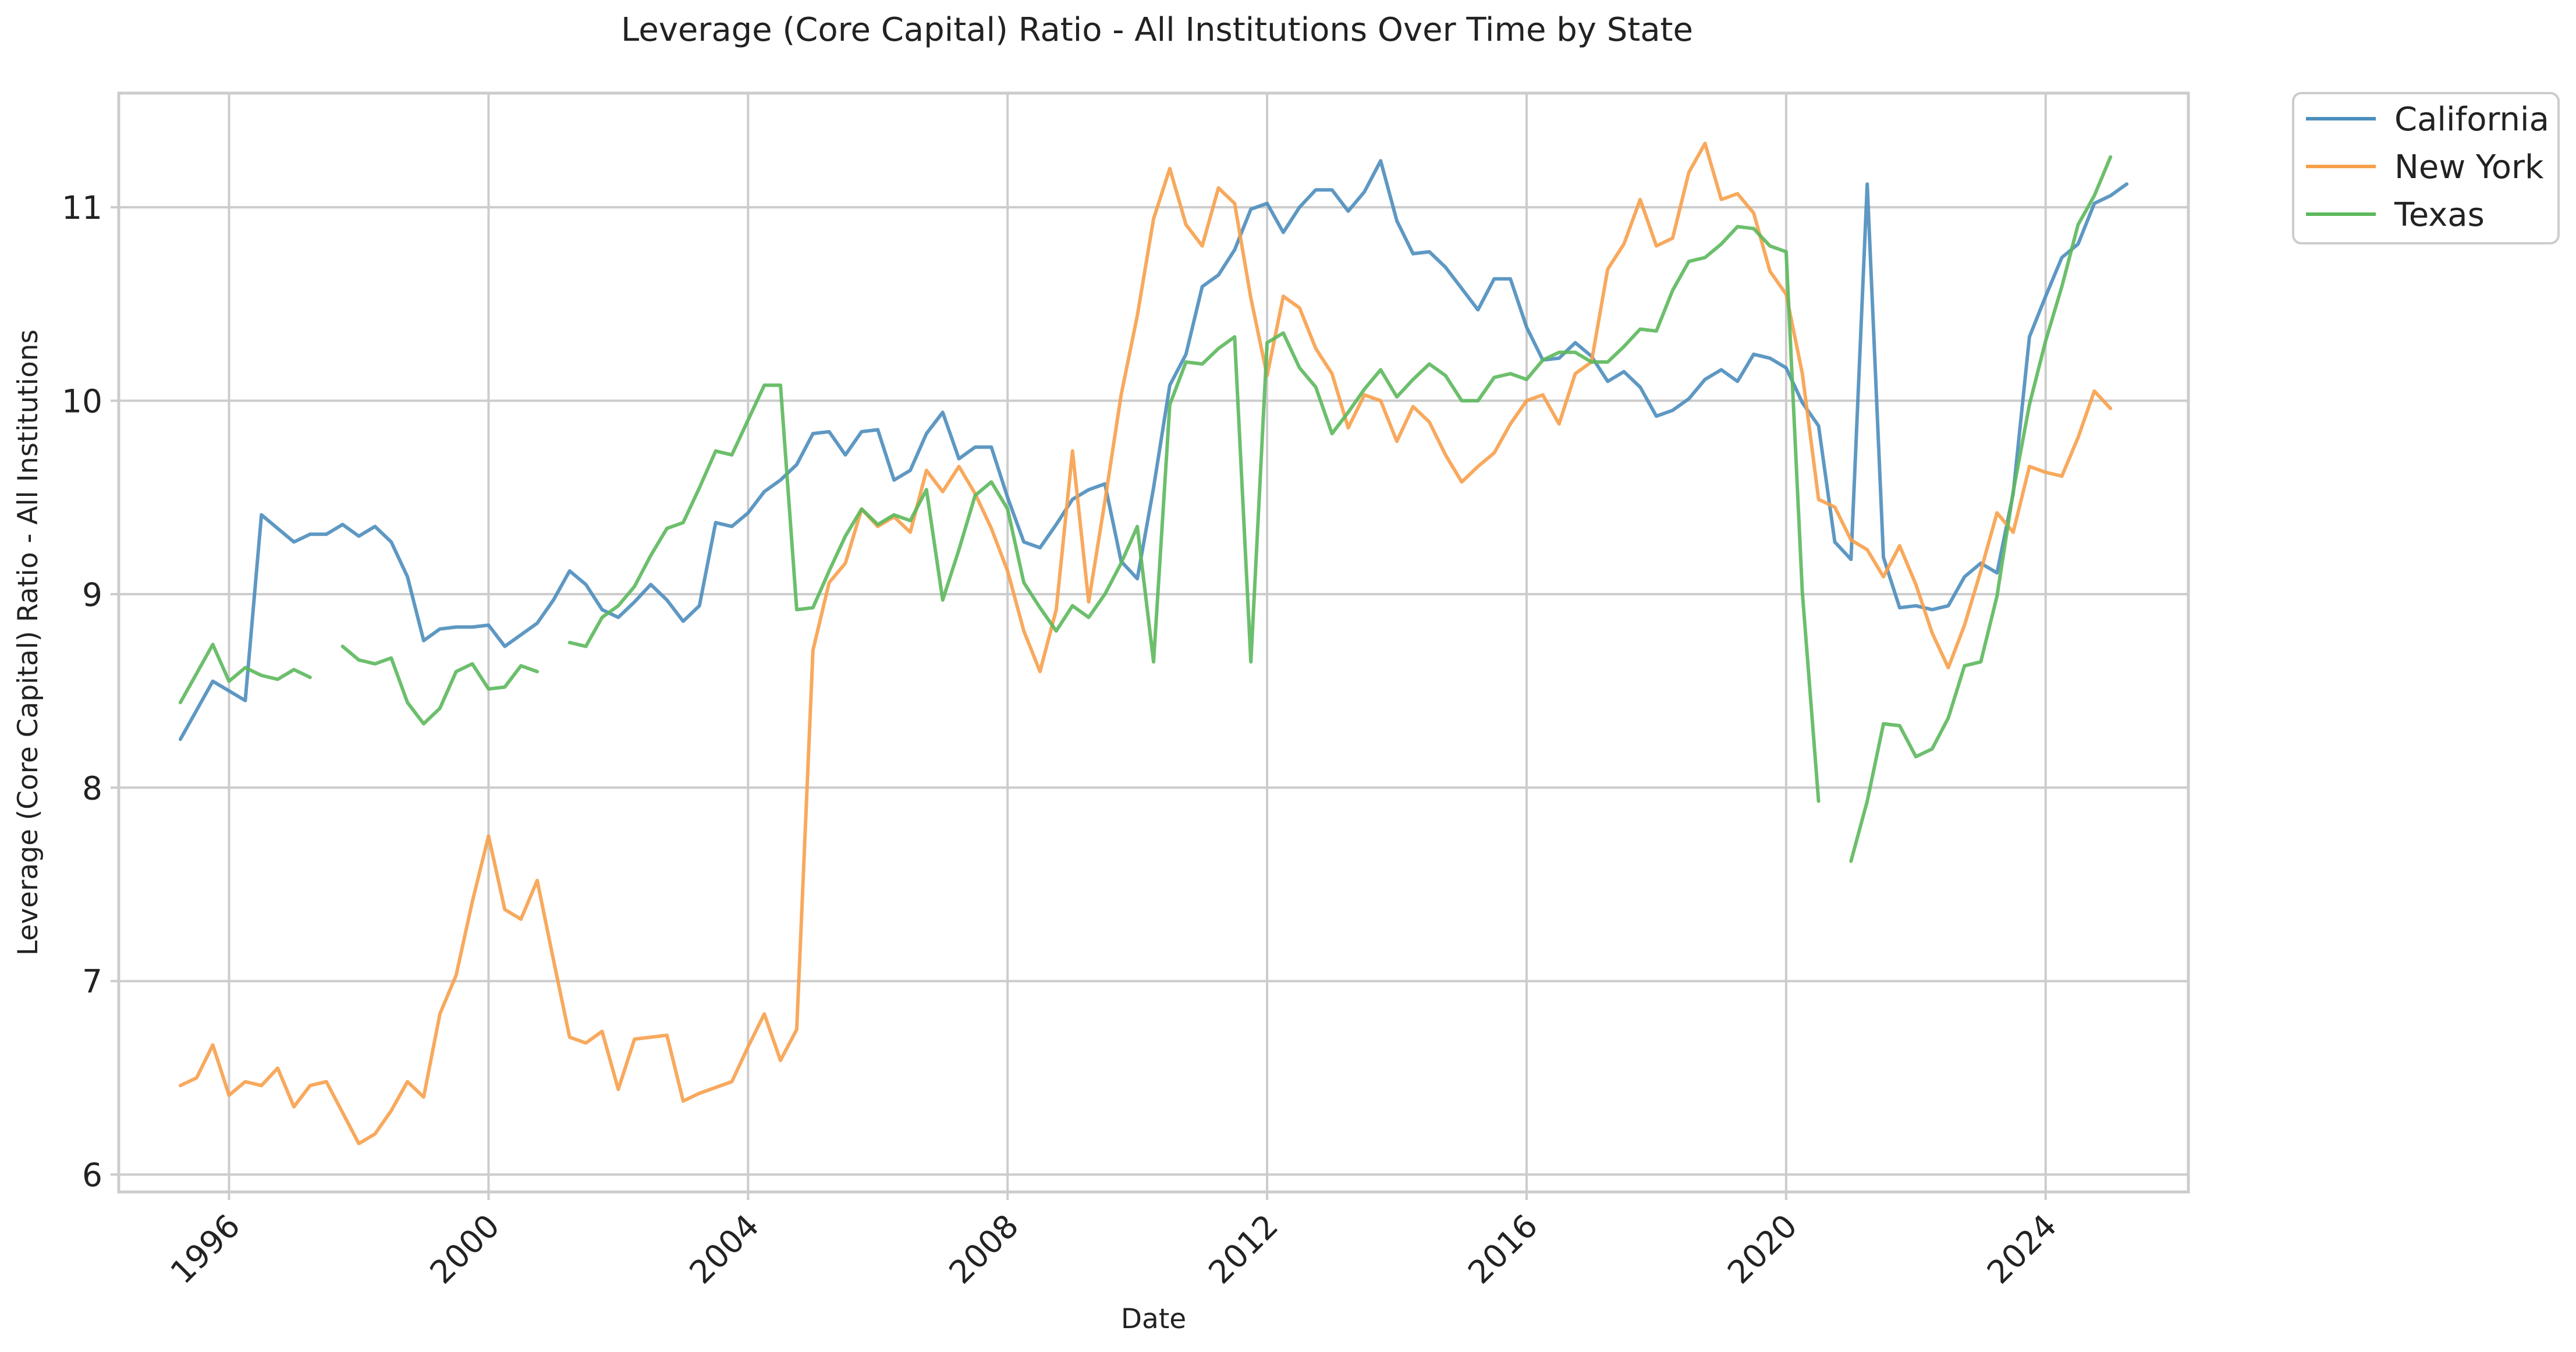 The width and height of the screenshot is (2576, 1352). What do you see at coordinates (1113, 1241) in the screenshot?
I see `x-axis-ticks: 1996 2000 2004 2008 2012 2016 2020 2024` at bounding box center [1113, 1241].